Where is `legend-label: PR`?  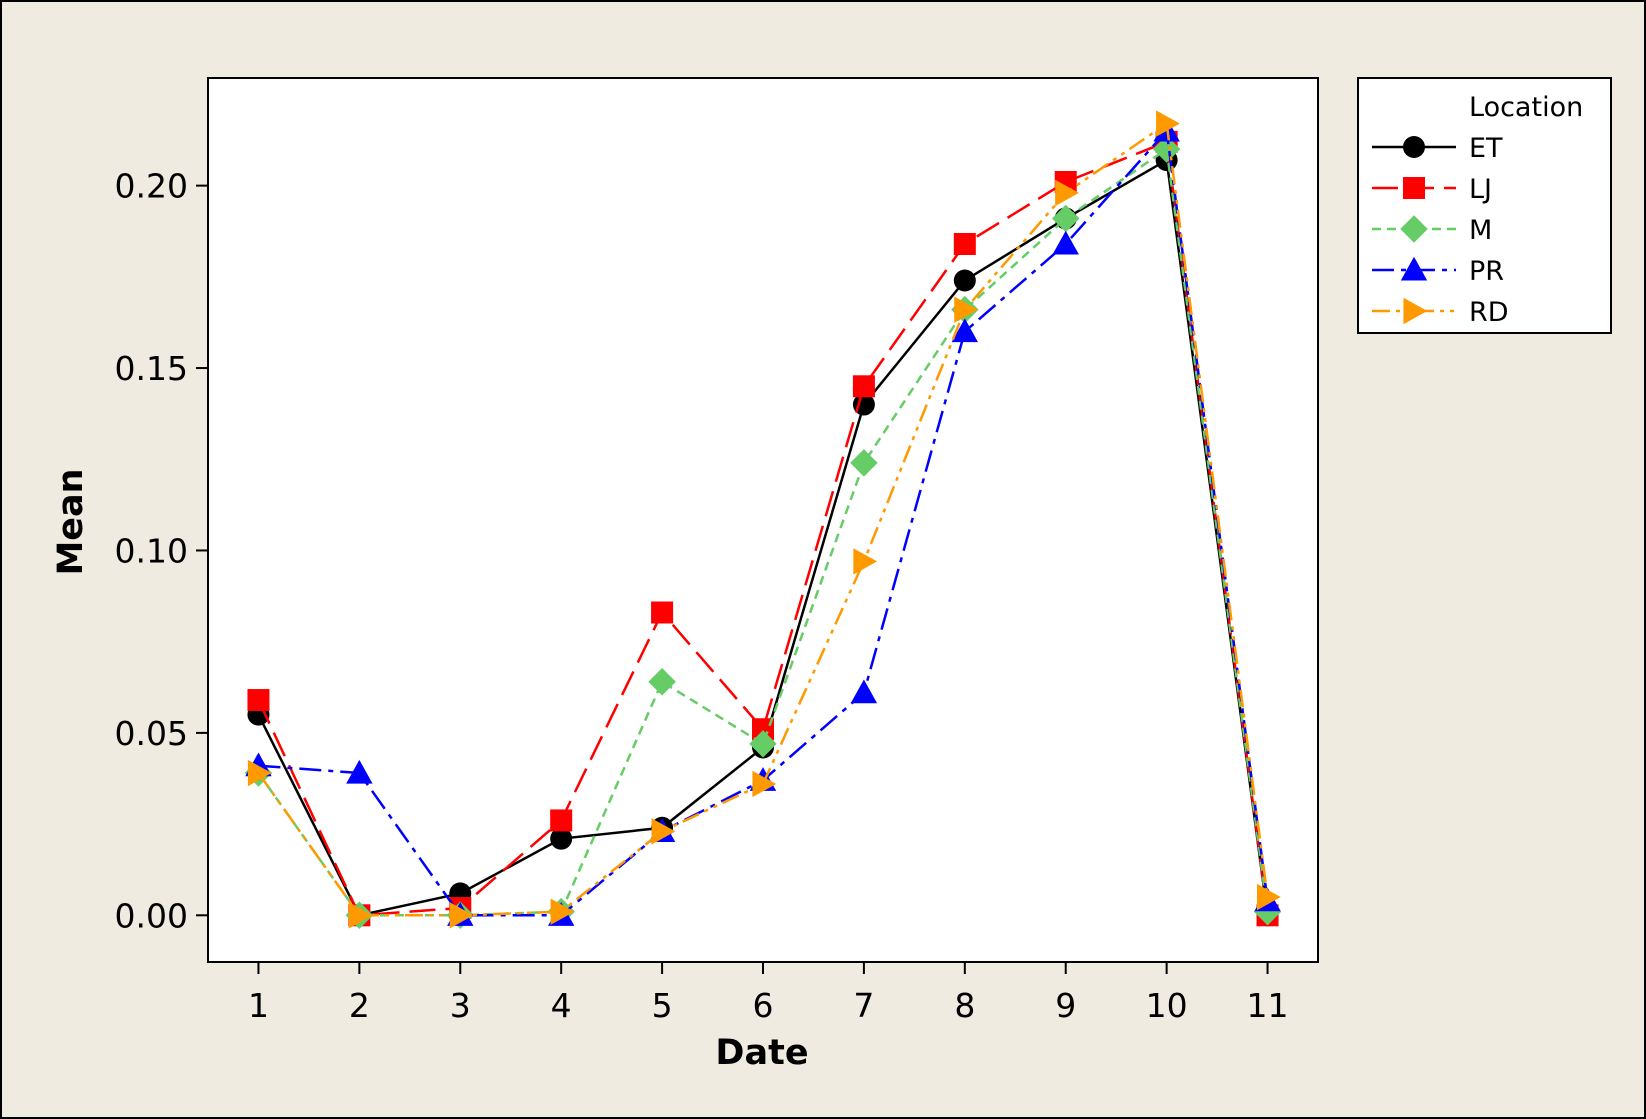
legend-label: PR is located at coordinates (1486, 271).